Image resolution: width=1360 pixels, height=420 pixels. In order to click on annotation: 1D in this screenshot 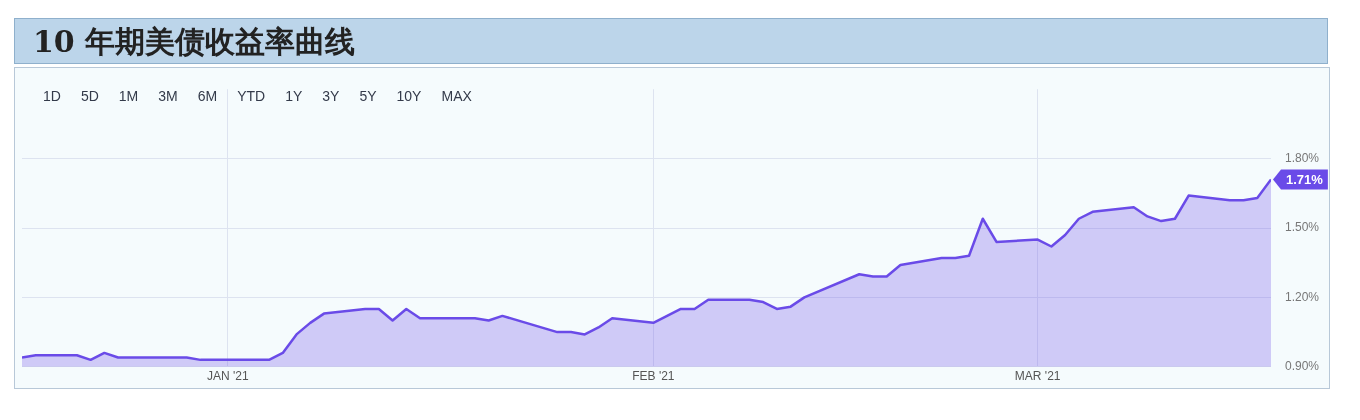, I will do `click(52, 96)`.